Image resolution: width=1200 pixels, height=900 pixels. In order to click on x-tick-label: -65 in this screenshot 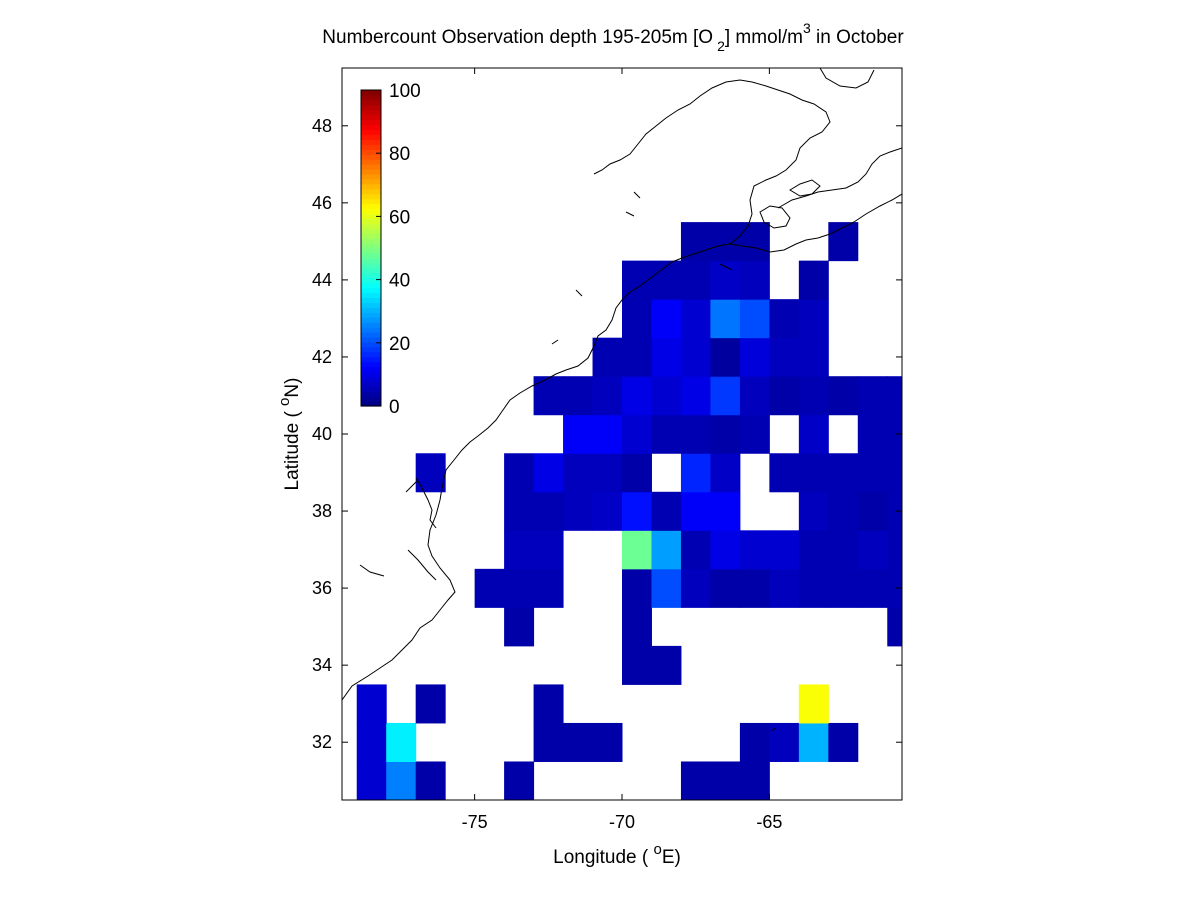, I will do `click(769, 822)`.